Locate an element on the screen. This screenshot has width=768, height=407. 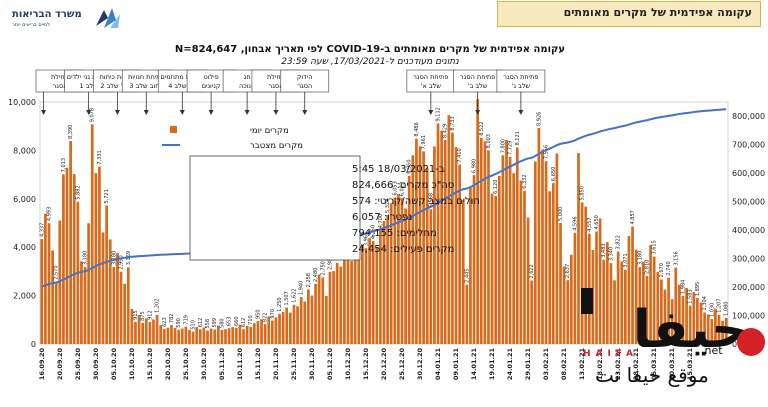
event-label: חג is located at coordinates (247, 77).